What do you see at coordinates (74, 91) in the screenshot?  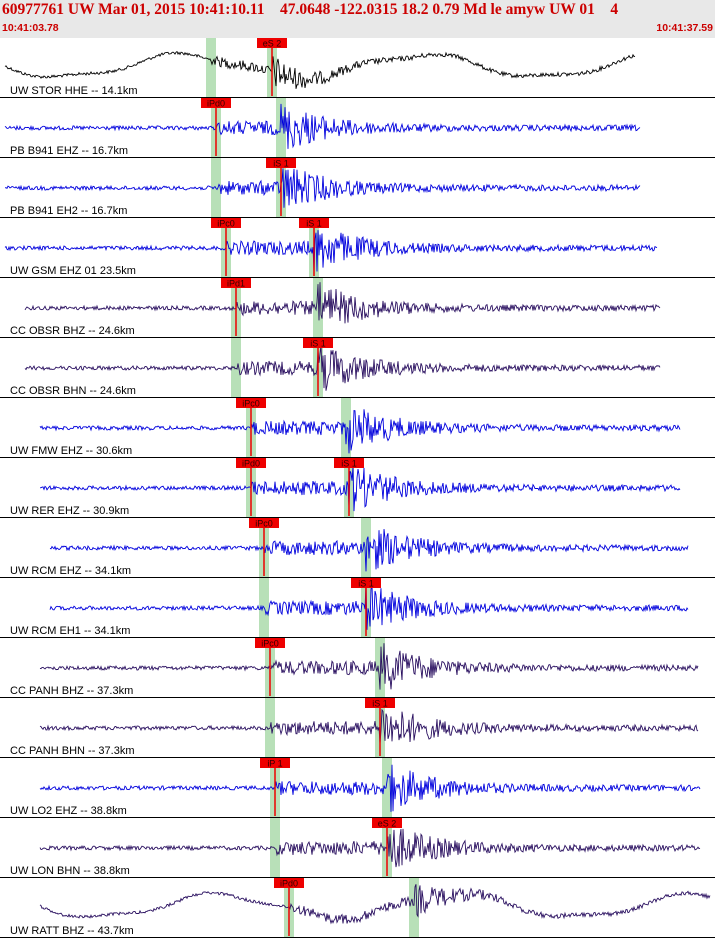 I see `station-label: UW STOR HHE -- 14.1km` at bounding box center [74, 91].